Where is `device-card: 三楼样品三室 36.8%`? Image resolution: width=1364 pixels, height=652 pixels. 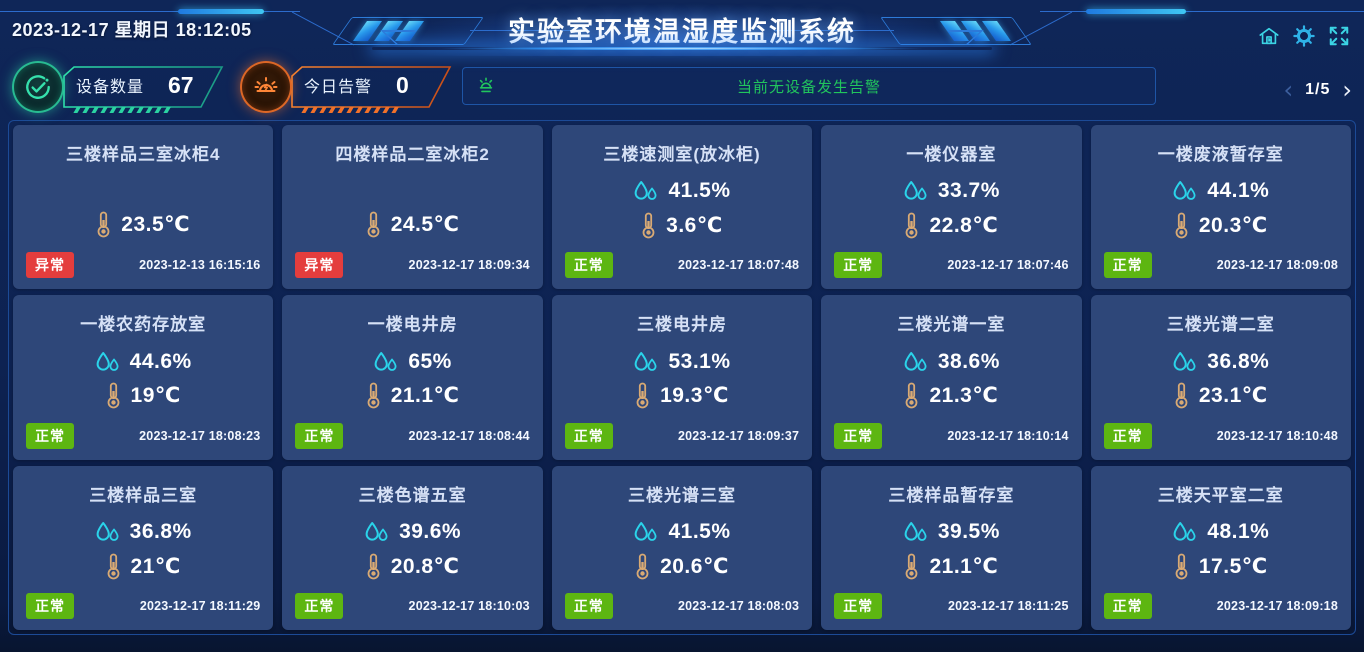 device-card: 三楼样品三室 36.8% is located at coordinates (143, 547).